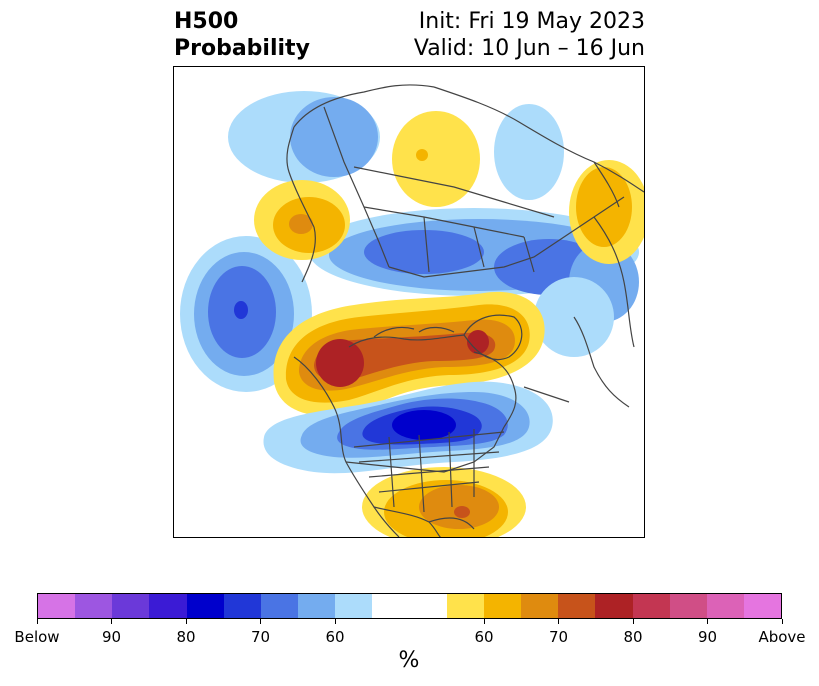  Describe the element at coordinates (436, 159) in the screenshot. I see `anomaly-siberian-ridge` at that location.